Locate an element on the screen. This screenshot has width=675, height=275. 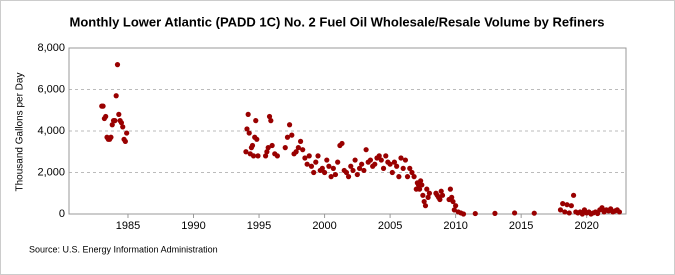
x-tick-label: 2000 is located at coordinates (324, 226).